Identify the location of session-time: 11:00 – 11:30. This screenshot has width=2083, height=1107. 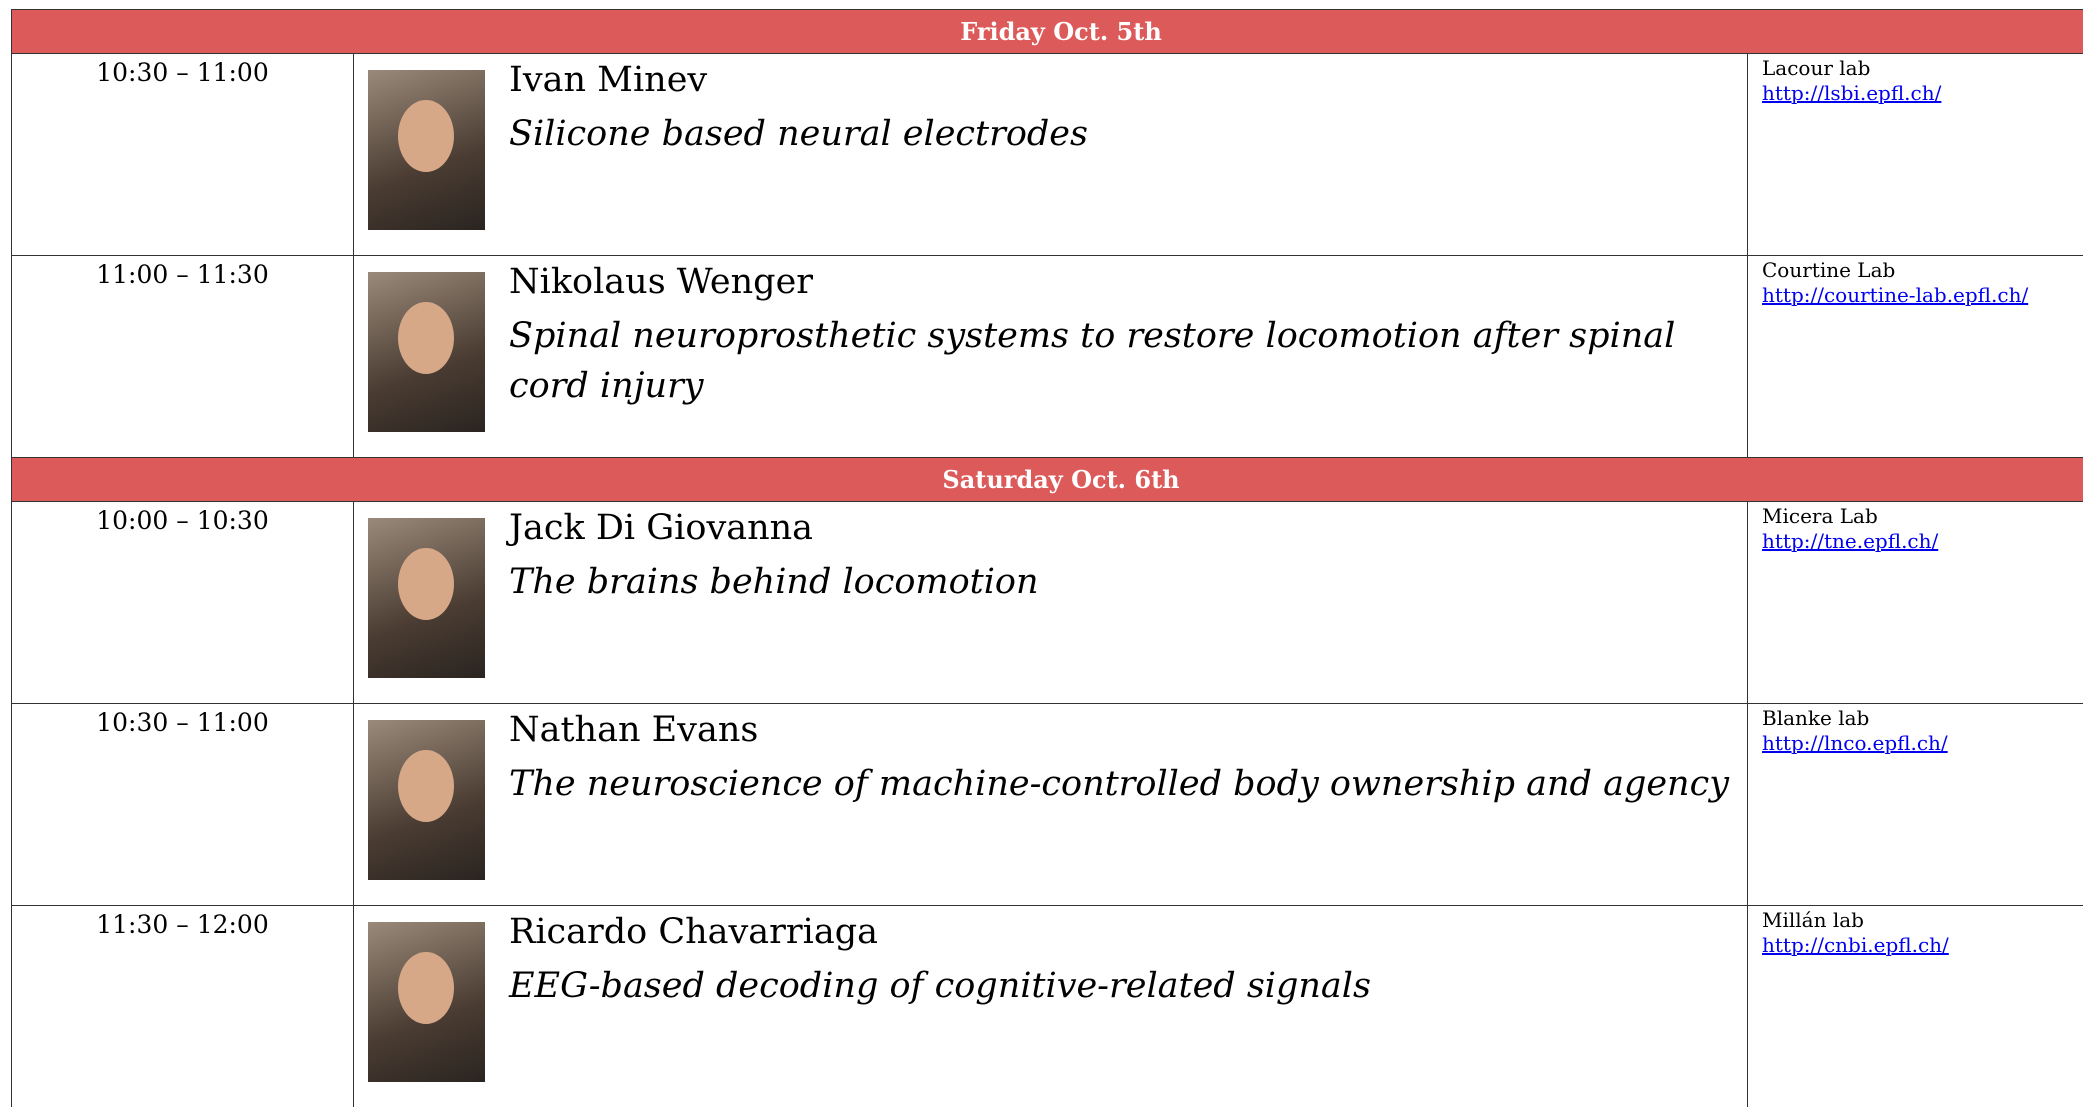
(182, 274).